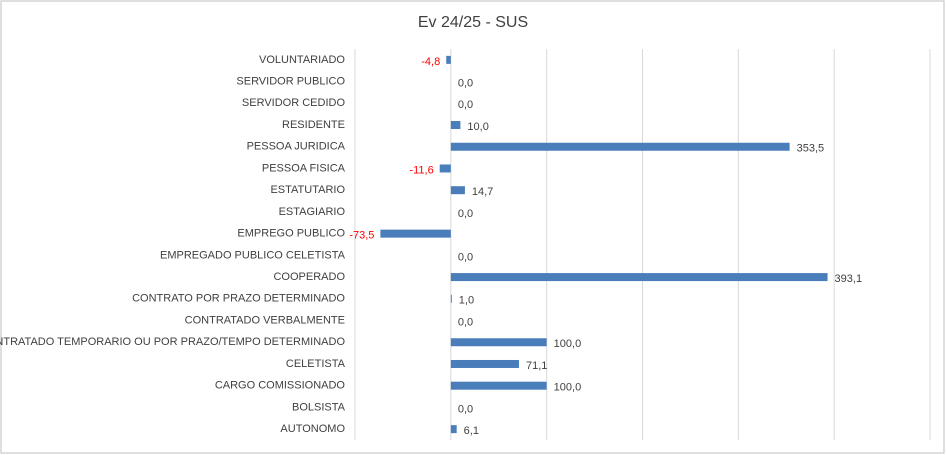  What do you see at coordinates (294, 103) in the screenshot?
I see `y-tick-label: SERVIDOR CEDIDO` at bounding box center [294, 103].